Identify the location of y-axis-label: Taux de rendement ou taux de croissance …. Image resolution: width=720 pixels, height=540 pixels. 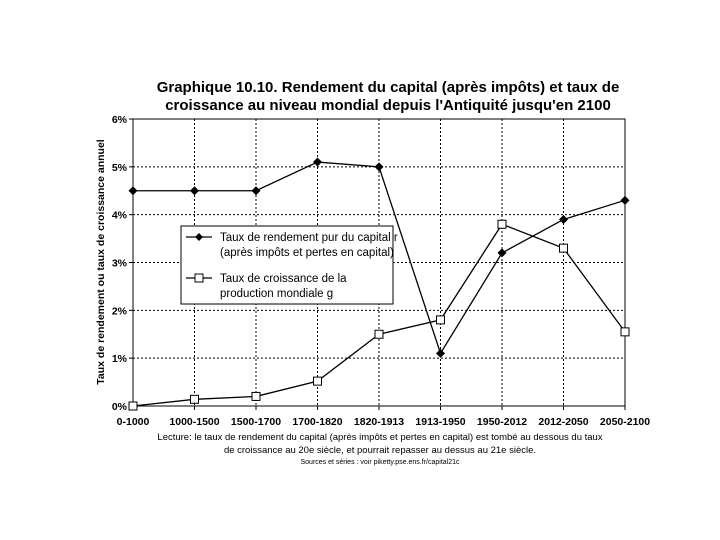
(101, 262).